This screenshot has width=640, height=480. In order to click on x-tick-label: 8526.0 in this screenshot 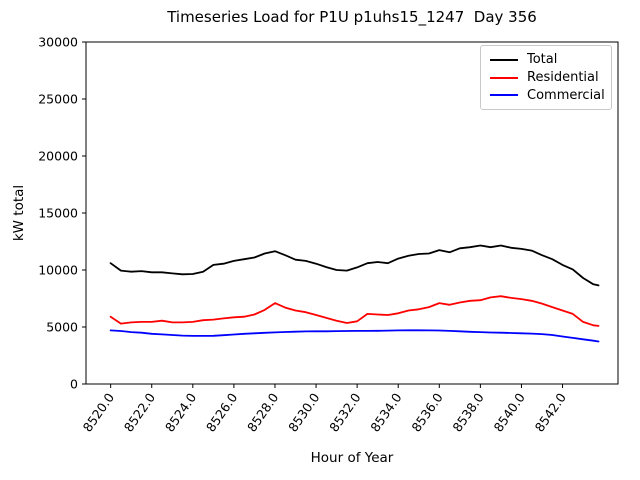, I will do `click(221, 412)`.